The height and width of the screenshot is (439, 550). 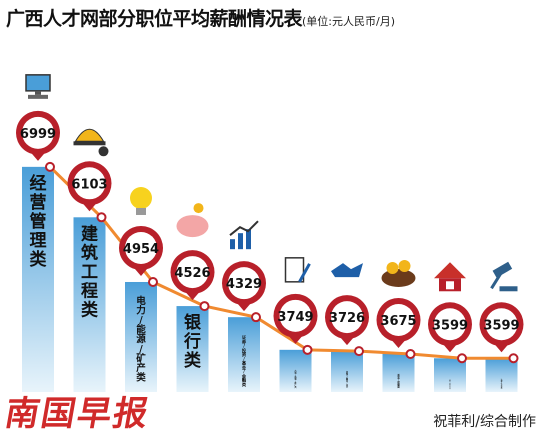 I want to click on category-label-9: 房地产/房地产中介类, so click(x=450, y=384).